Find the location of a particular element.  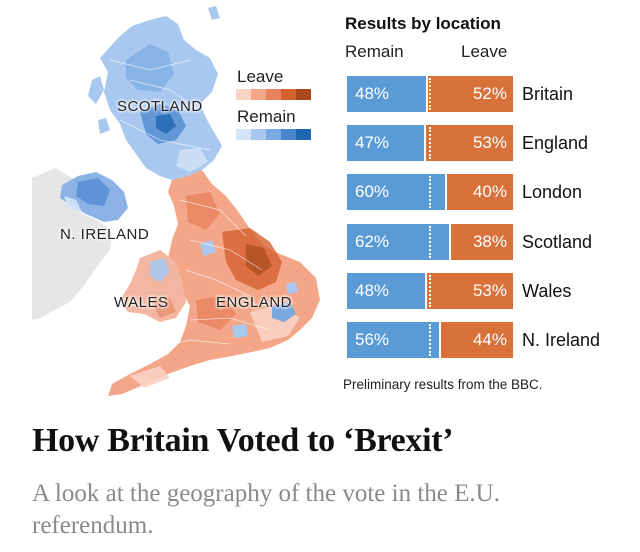

remain-bar-segment: 60% is located at coordinates (396, 192).